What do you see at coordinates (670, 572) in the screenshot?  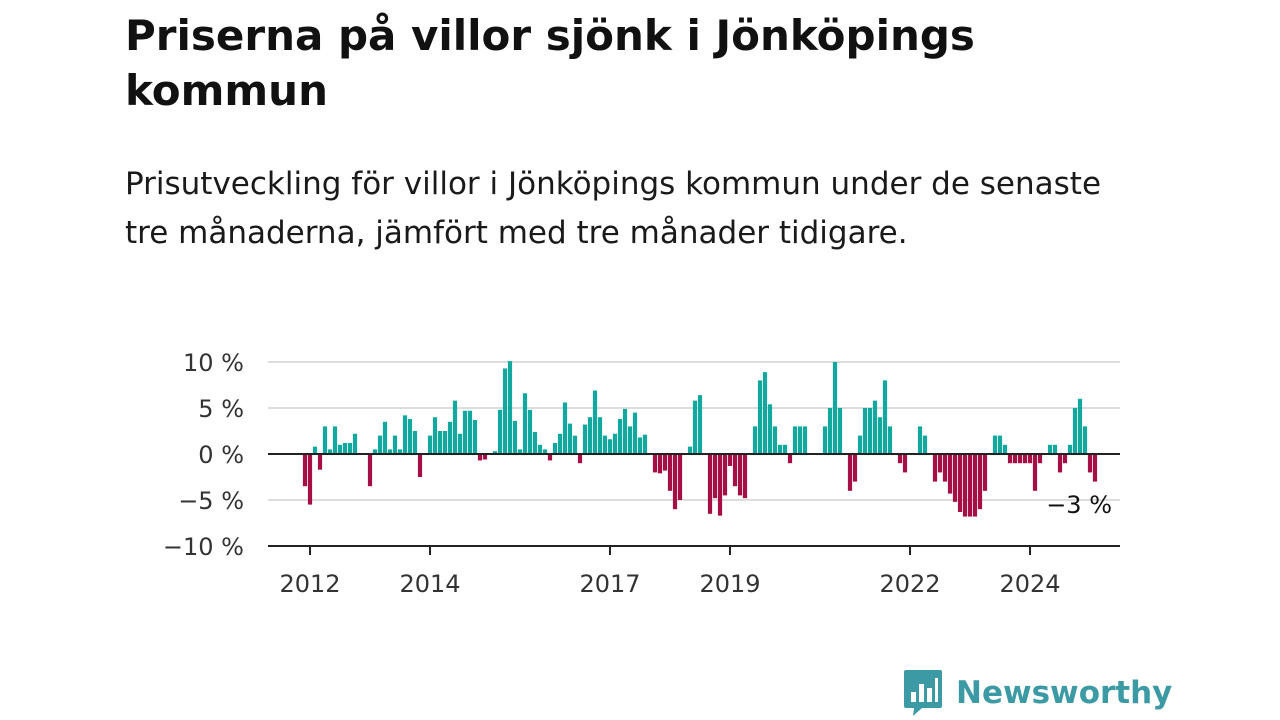 I see `x-axis-ticks: 2012 2014 2017 2019 2022 2024` at bounding box center [670, 572].